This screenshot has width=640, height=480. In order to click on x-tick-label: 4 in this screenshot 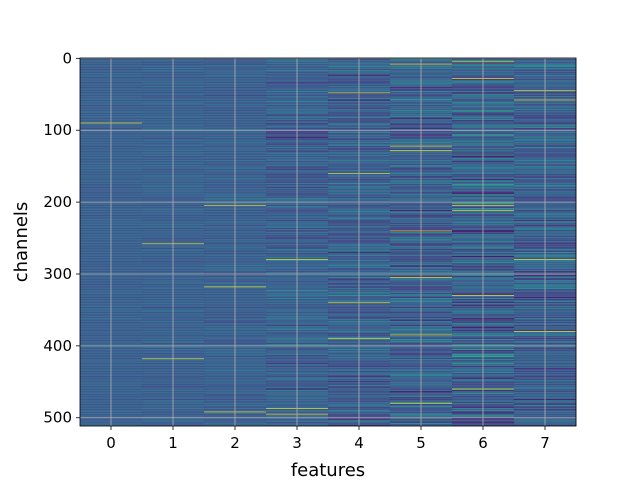, I will do `click(359, 443)`.